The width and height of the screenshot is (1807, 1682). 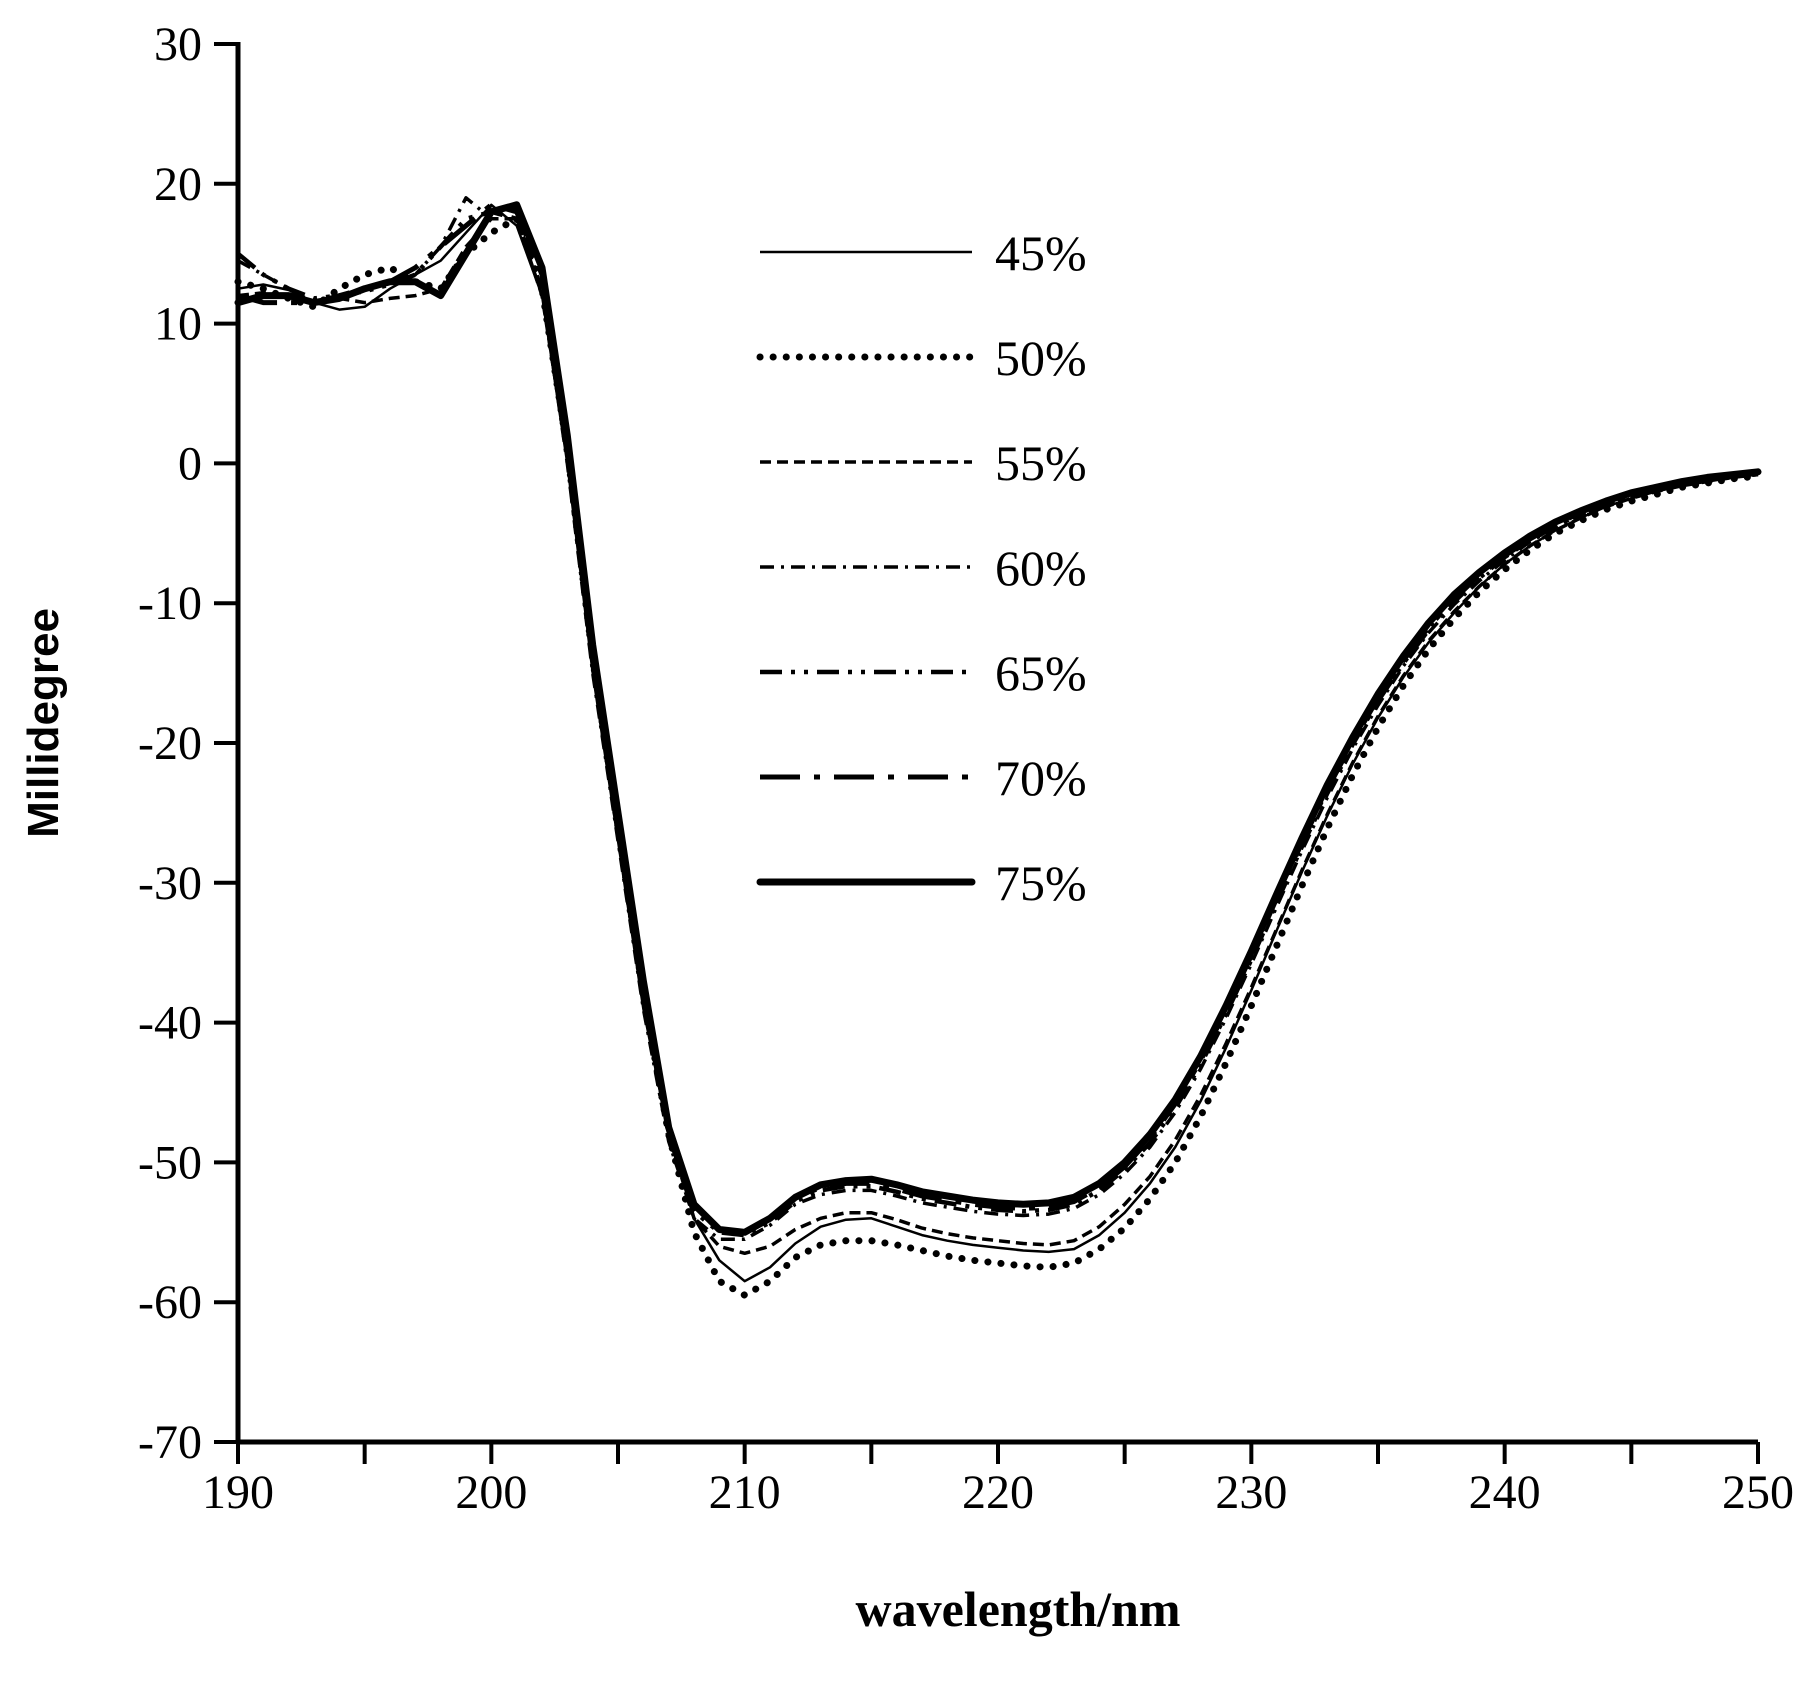 I want to click on legend-label: 45%, so click(x=1041, y=253).